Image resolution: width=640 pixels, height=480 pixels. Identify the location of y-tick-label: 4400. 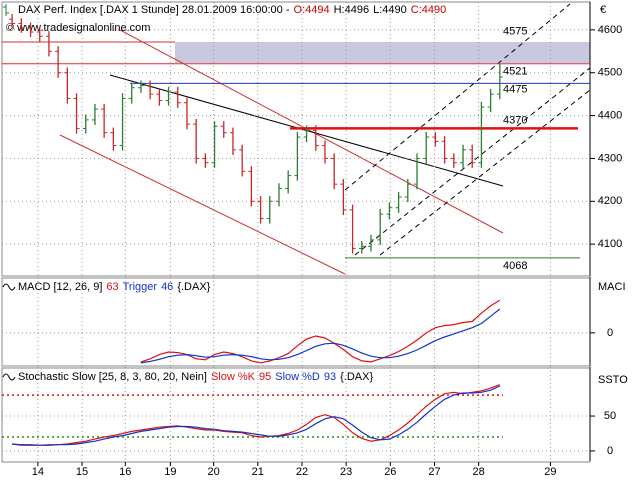
(610, 115).